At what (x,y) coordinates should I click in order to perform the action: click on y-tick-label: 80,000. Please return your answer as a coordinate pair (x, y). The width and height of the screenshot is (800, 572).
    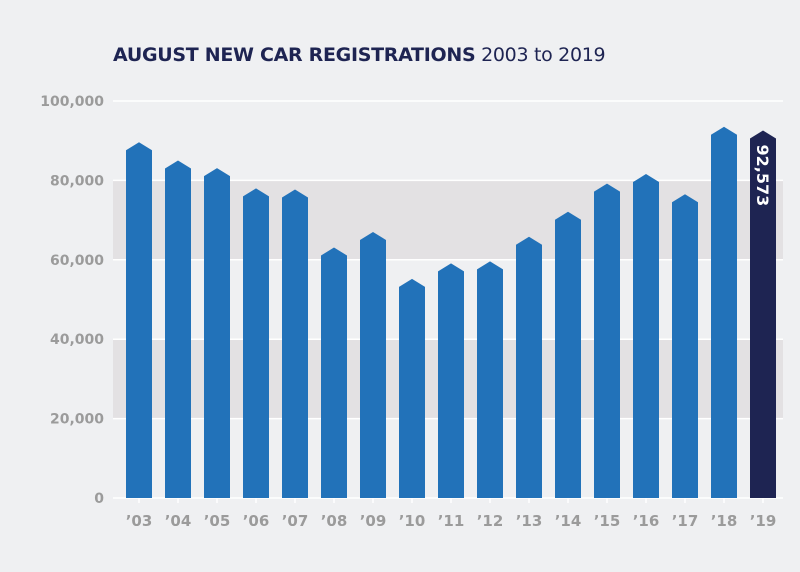
    Looking at the image, I should click on (77, 181).